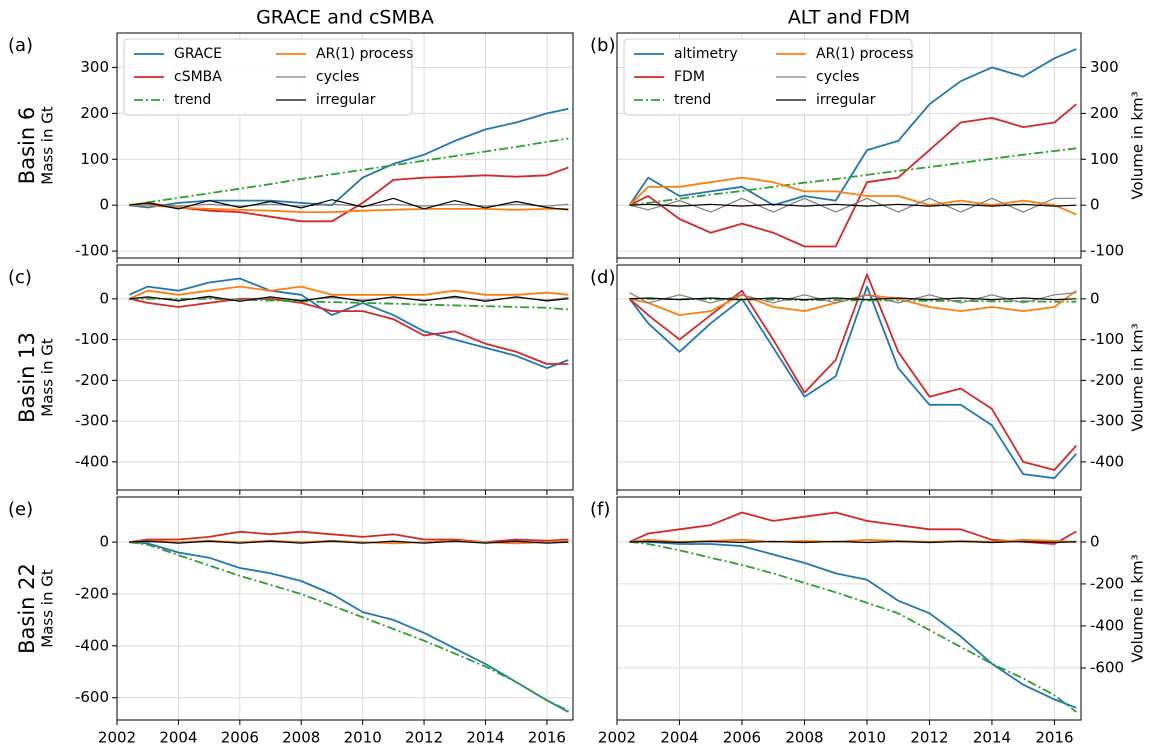  Describe the element at coordinates (1104, 113) in the screenshot. I see `y-tick-label: 200` at that location.